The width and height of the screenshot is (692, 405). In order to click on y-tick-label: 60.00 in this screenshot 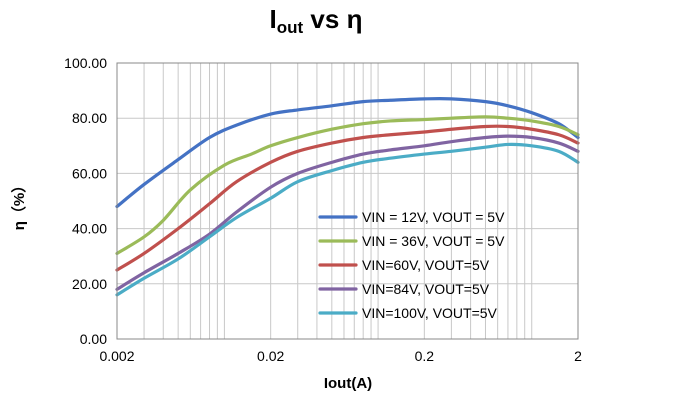, I will do `click(89, 173)`.